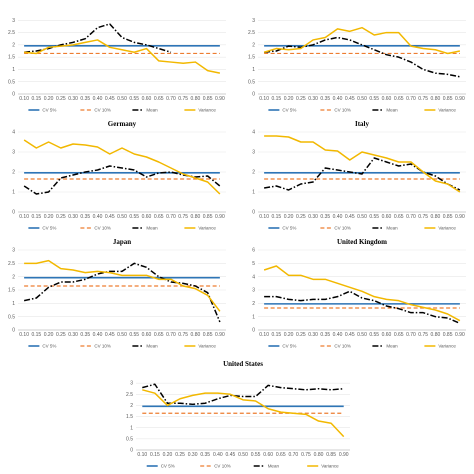 The width and height of the screenshot is (474, 474). What do you see at coordinates (253, 251) in the screenshot?
I see `y-tick-label: 6` at bounding box center [253, 251].